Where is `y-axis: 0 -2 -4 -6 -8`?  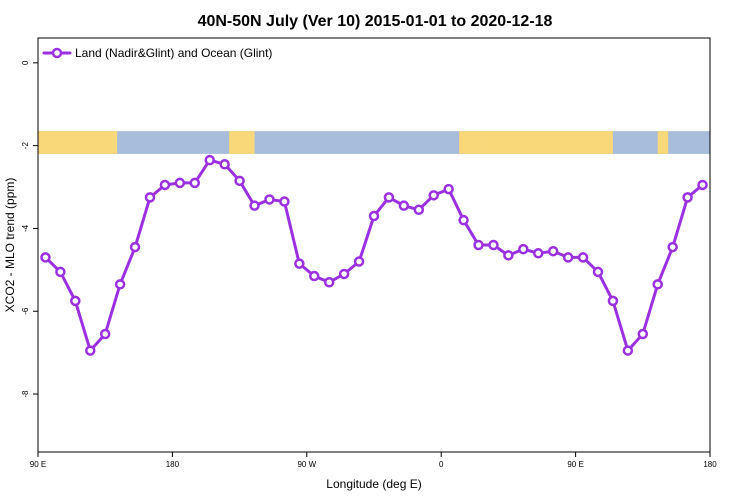 y-axis: 0 -2 -4 -6 -8 is located at coordinates (29, 229).